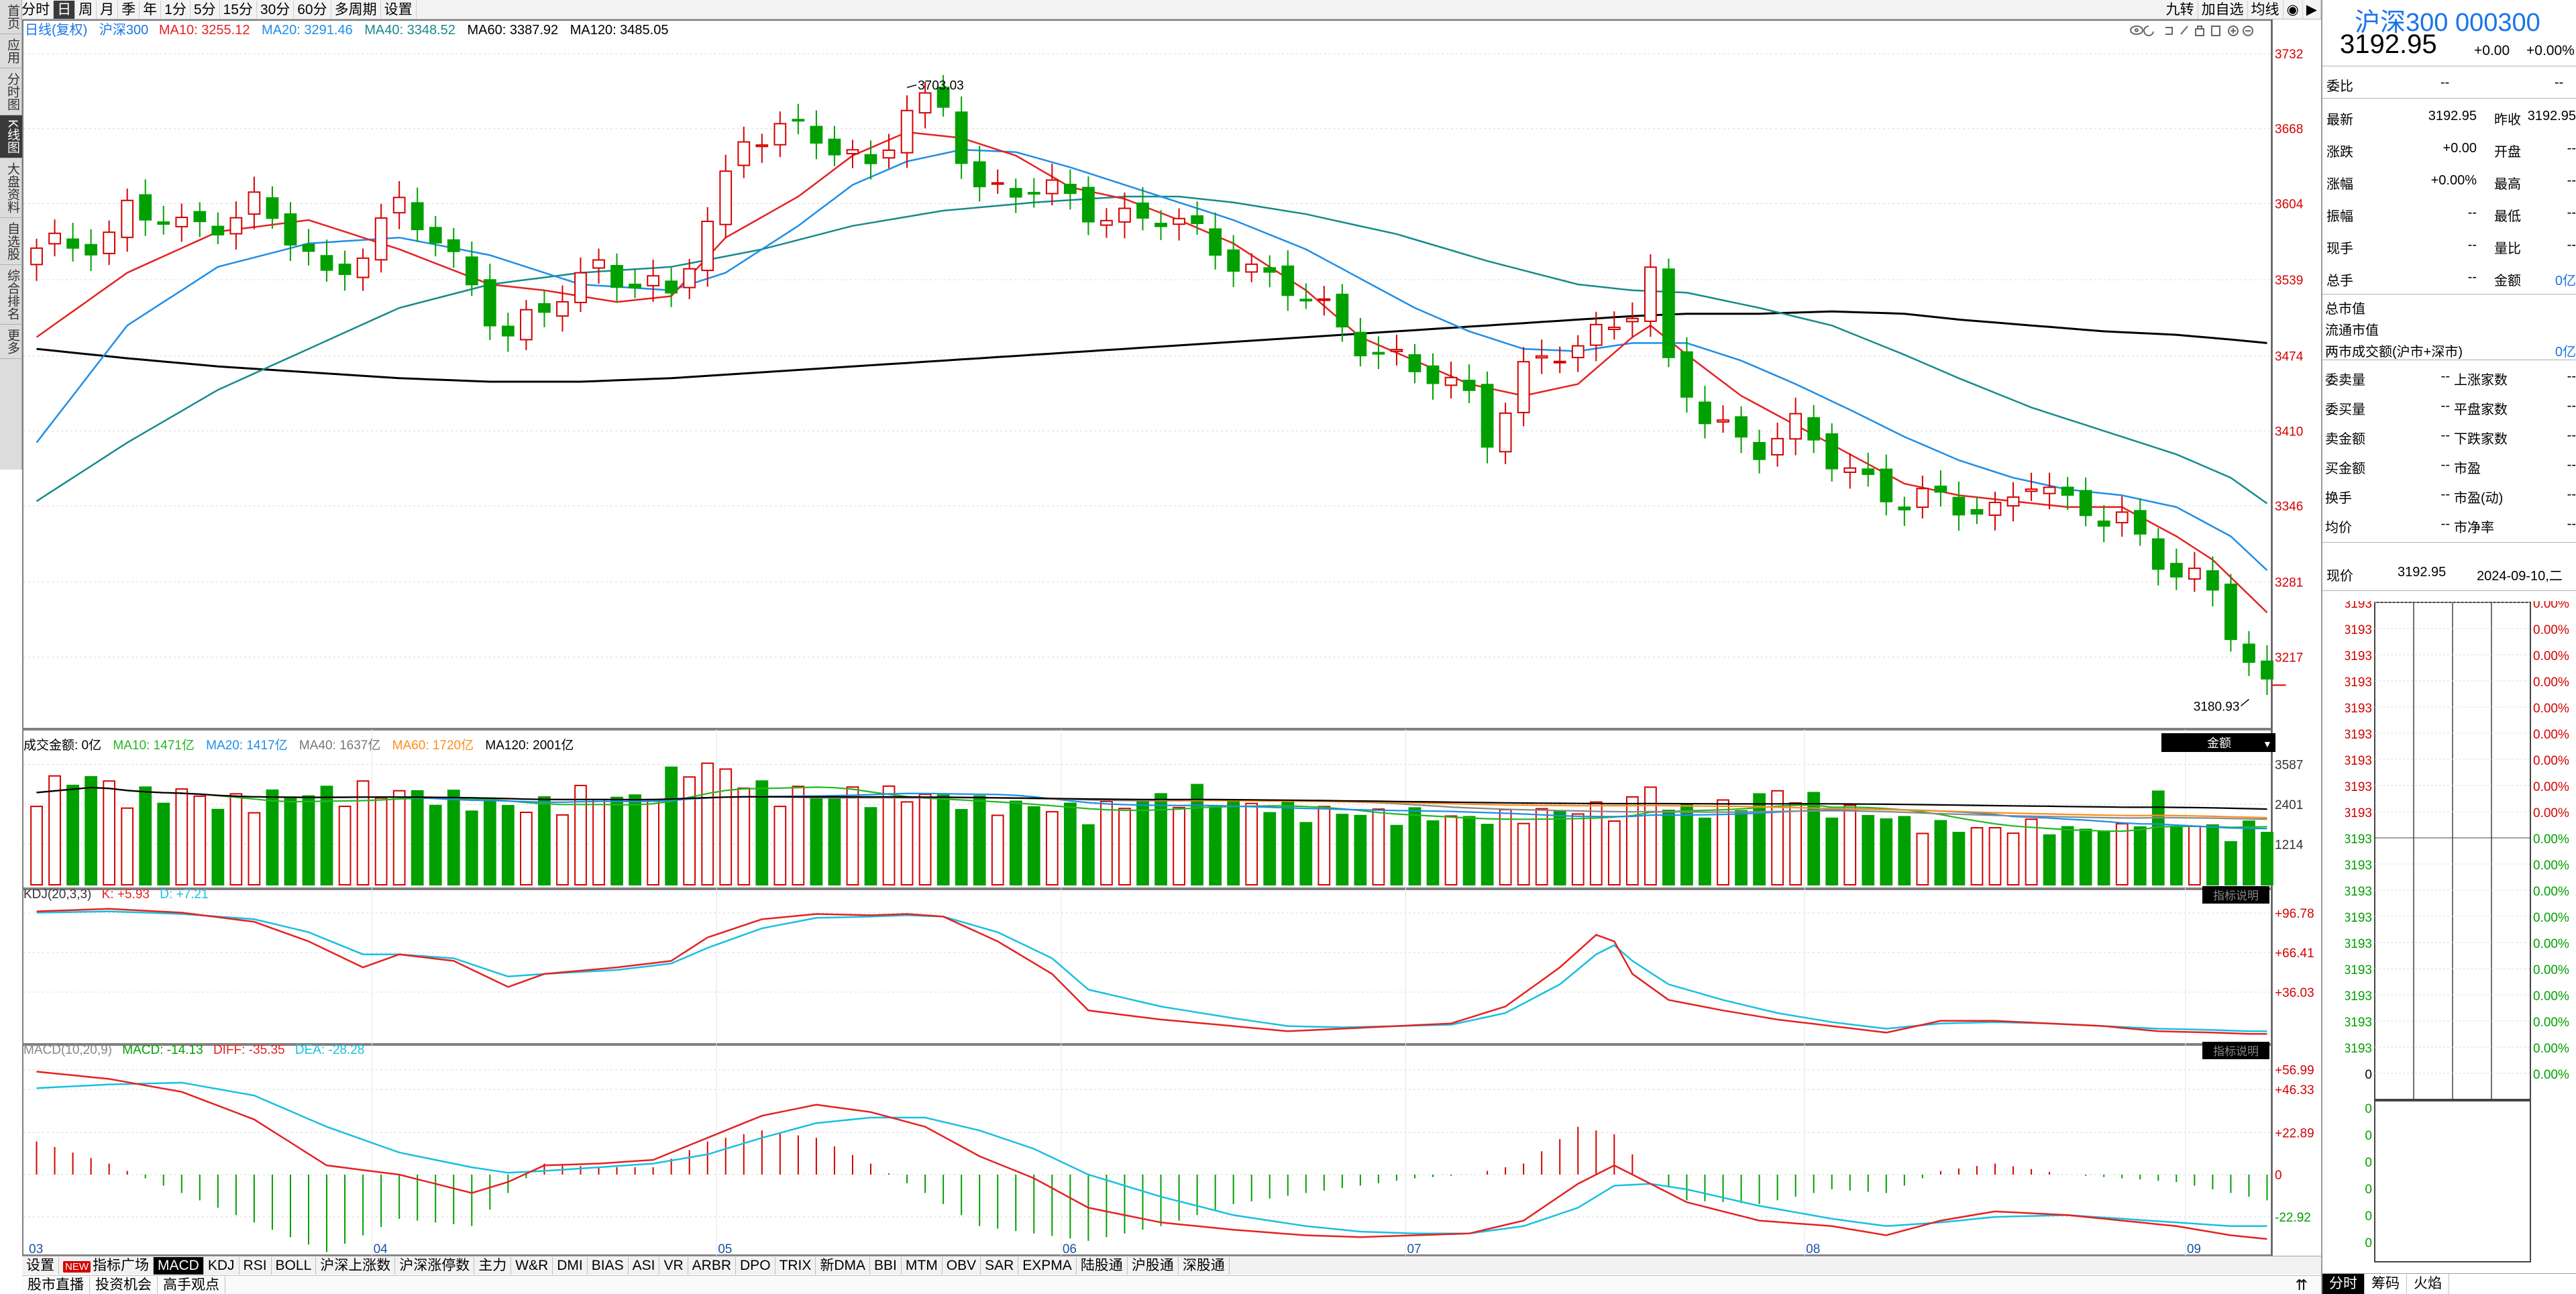  I want to click on period-button-9: 15分, so click(238, 9).